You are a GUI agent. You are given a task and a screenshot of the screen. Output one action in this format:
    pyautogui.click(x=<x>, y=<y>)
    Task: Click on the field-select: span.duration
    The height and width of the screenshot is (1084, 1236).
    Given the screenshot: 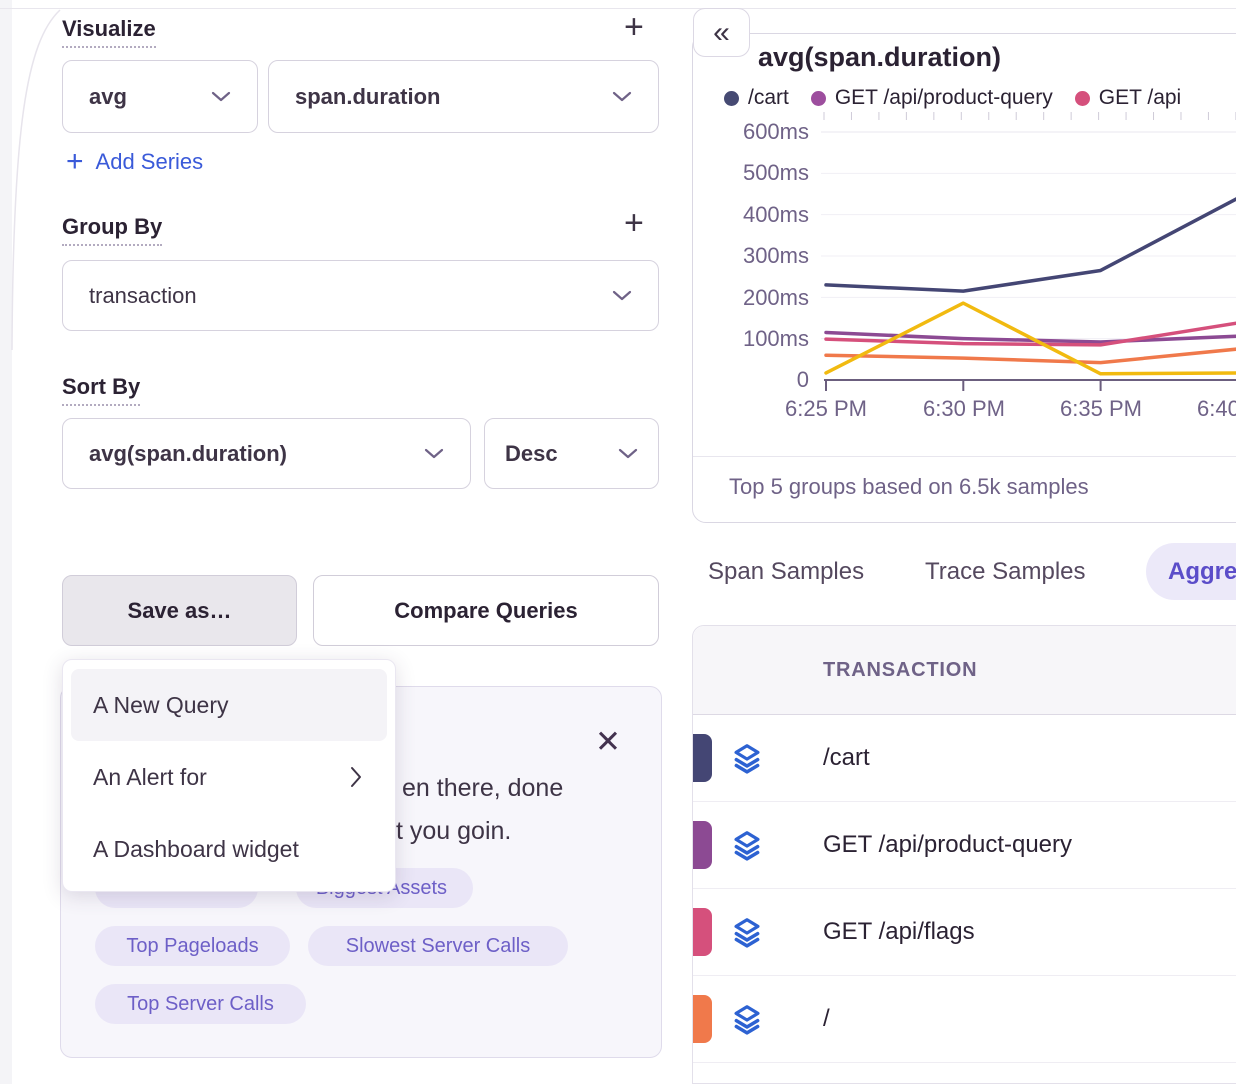 What is the action you would take?
    pyautogui.click(x=463, y=96)
    